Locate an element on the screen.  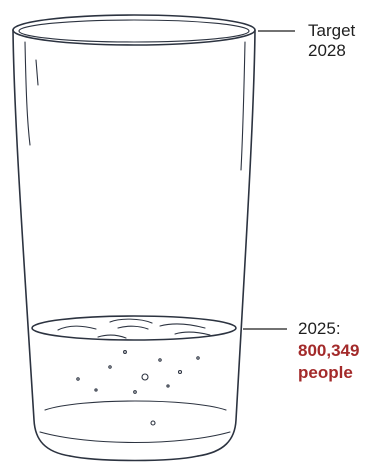
glass-rim is located at coordinates (134, 30).